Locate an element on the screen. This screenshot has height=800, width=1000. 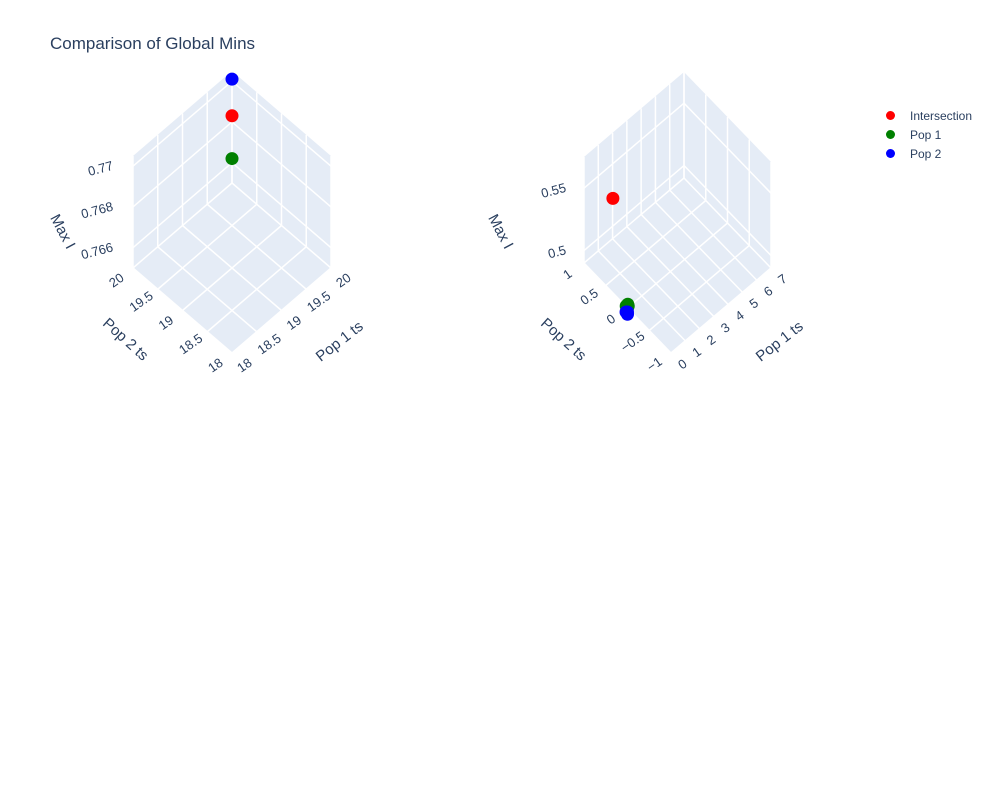
x-tick-label: 19 is located at coordinates (294, 322).